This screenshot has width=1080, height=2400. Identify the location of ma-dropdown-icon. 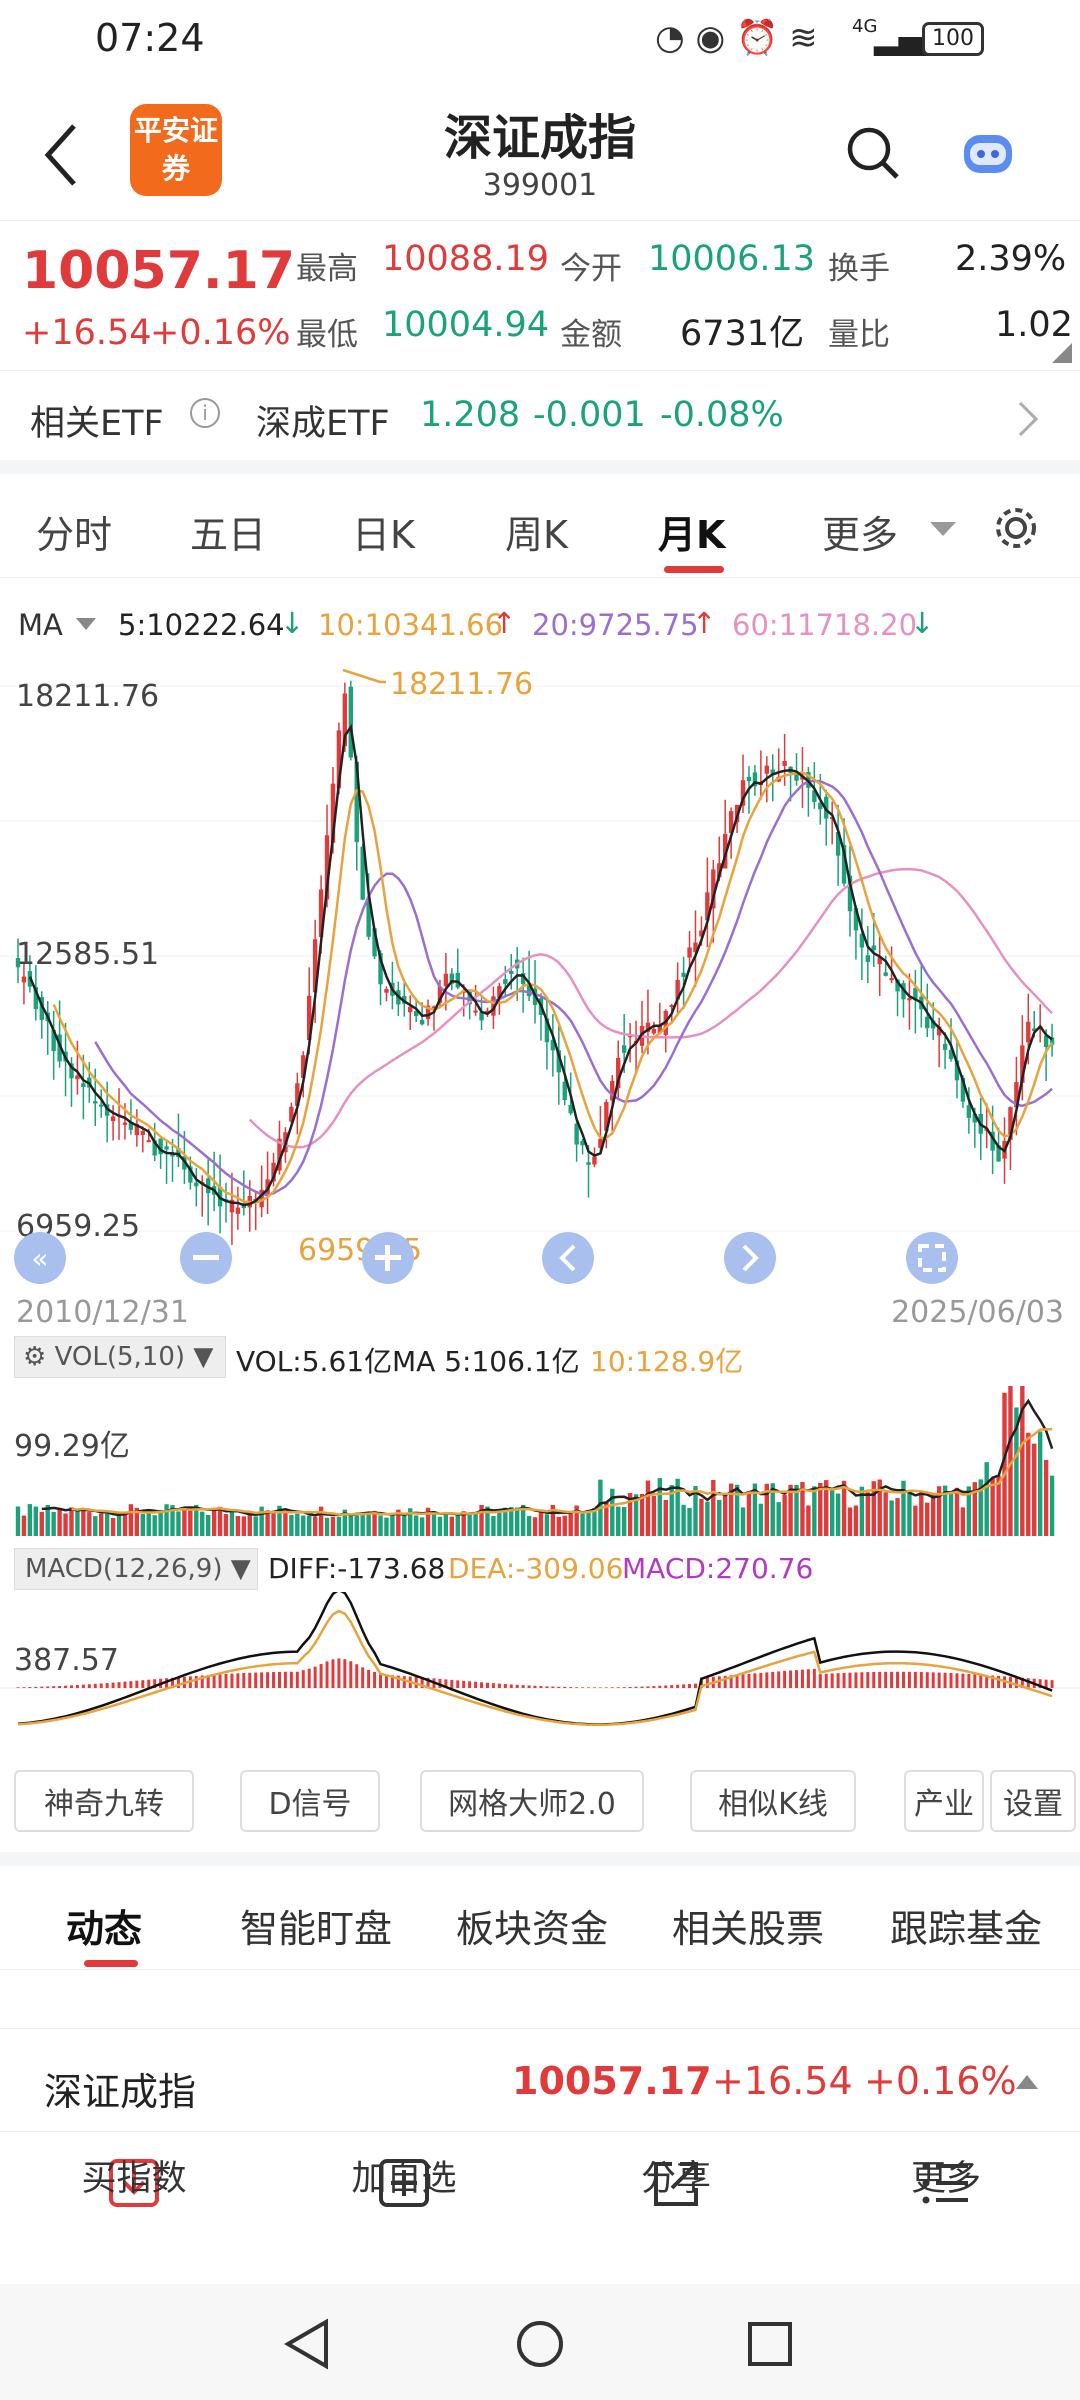
(86, 625).